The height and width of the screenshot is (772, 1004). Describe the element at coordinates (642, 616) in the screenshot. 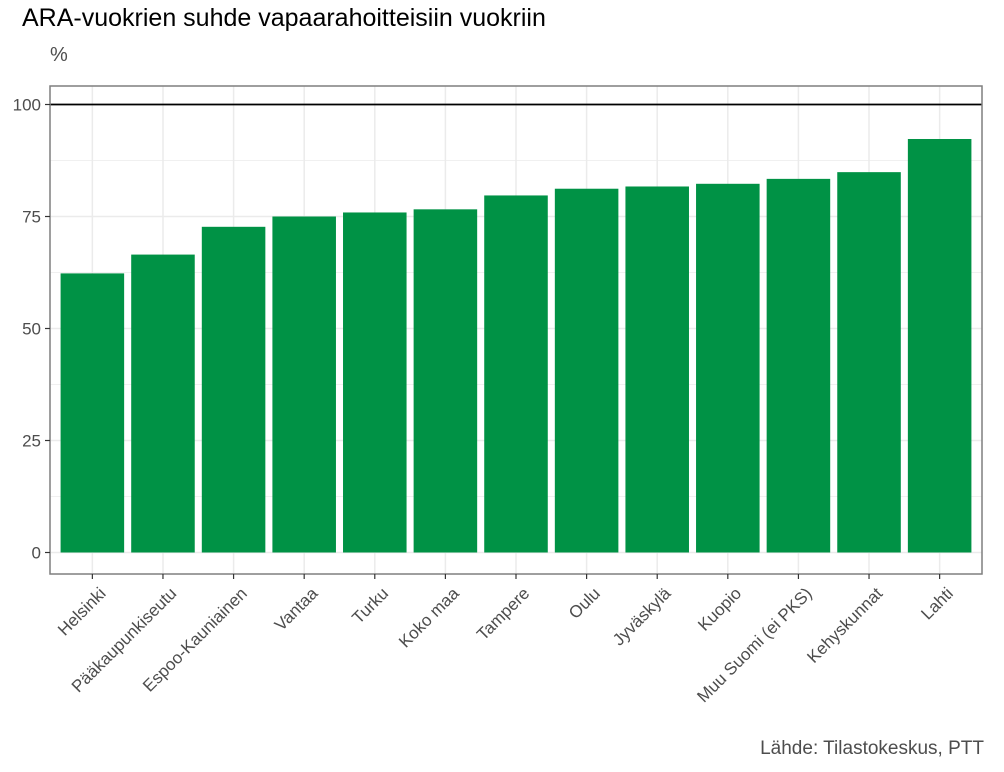

I see `x-tick-label: Jyväskylä` at that location.